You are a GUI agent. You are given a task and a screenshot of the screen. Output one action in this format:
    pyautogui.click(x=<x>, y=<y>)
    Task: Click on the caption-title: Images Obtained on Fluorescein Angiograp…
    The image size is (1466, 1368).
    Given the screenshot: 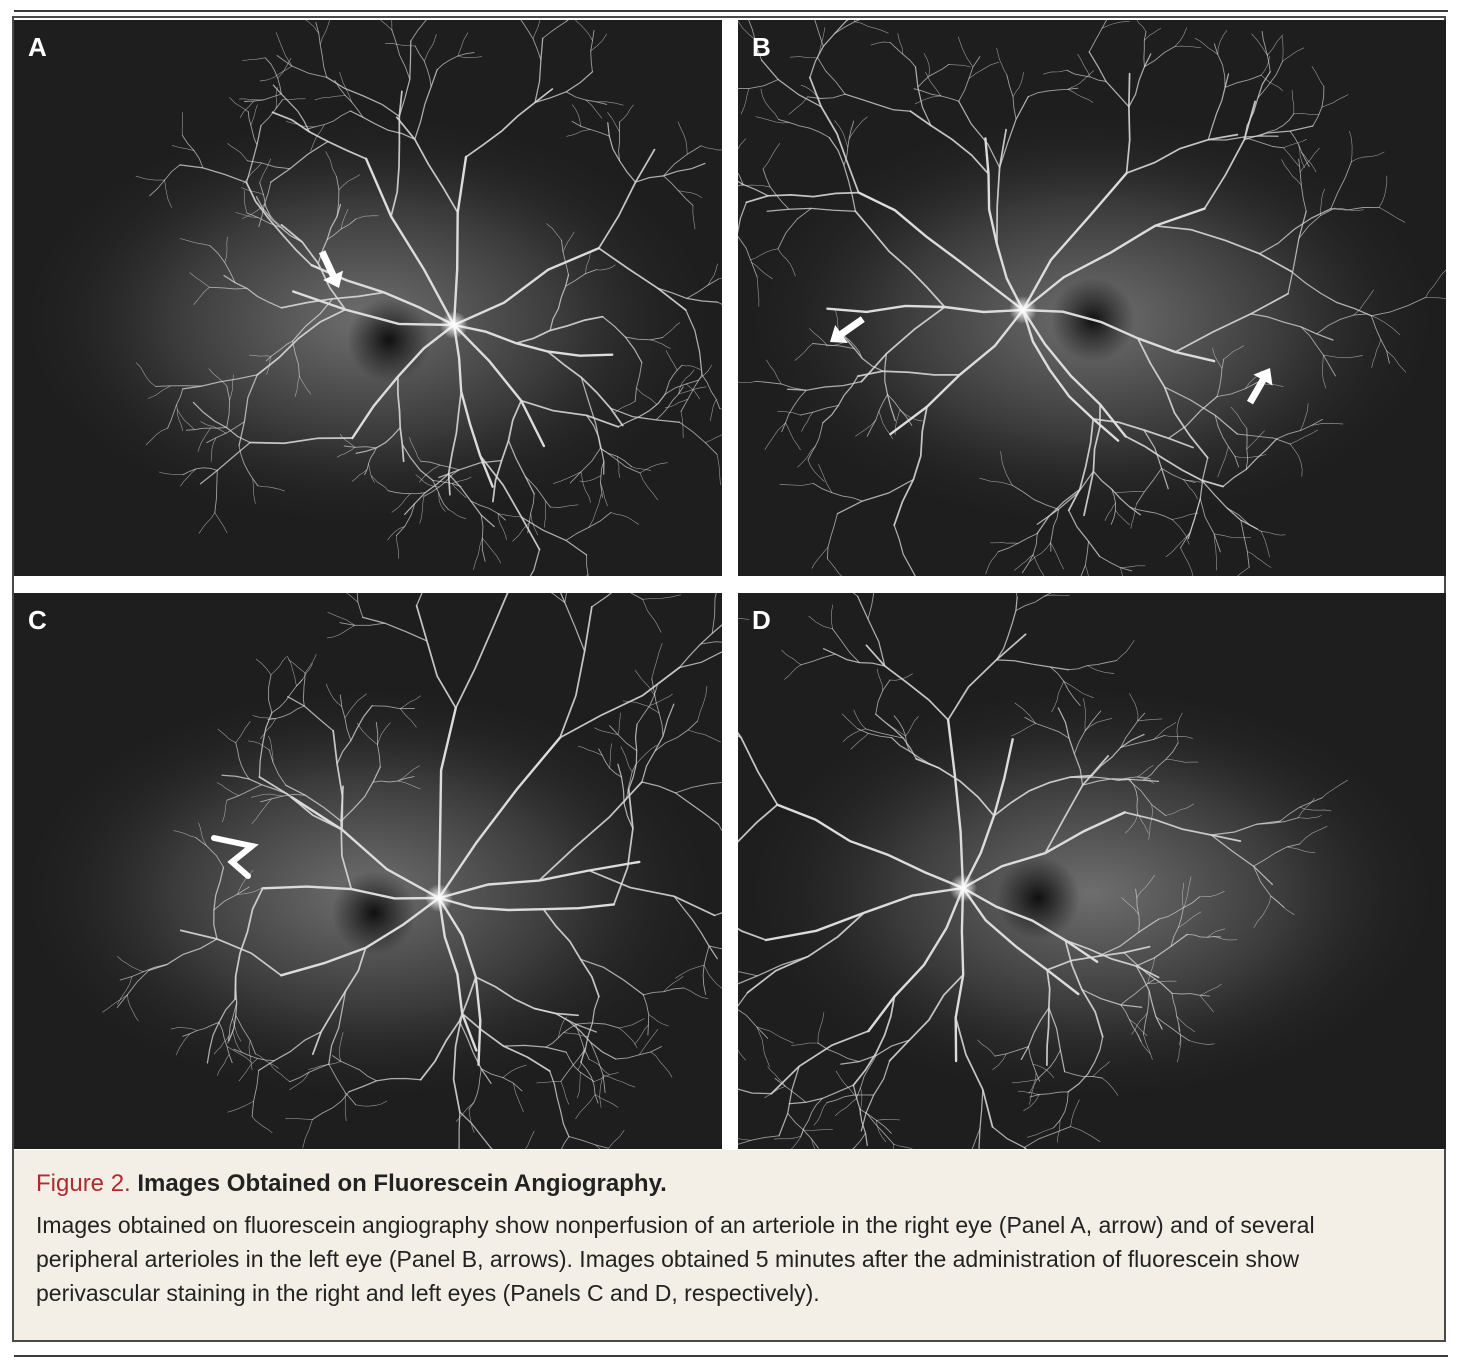 What is the action you would take?
    pyautogui.click(x=402, y=1183)
    